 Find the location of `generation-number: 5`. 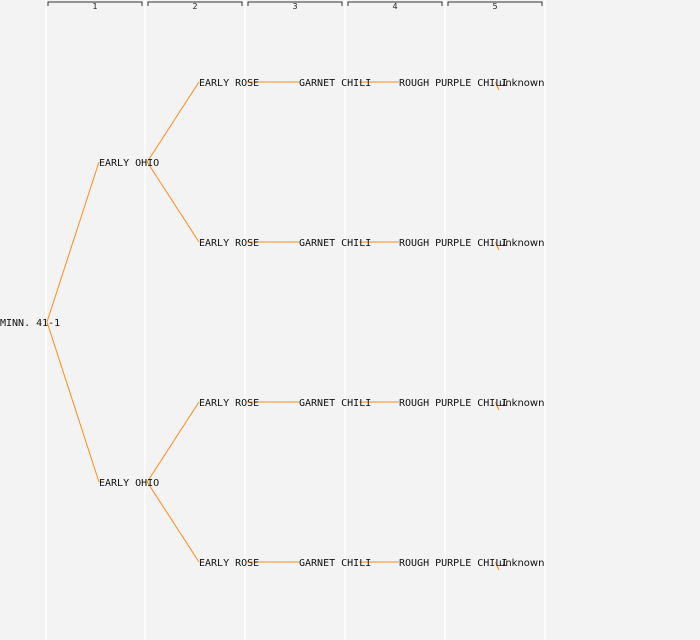

generation-number: 5 is located at coordinates (494, 6).